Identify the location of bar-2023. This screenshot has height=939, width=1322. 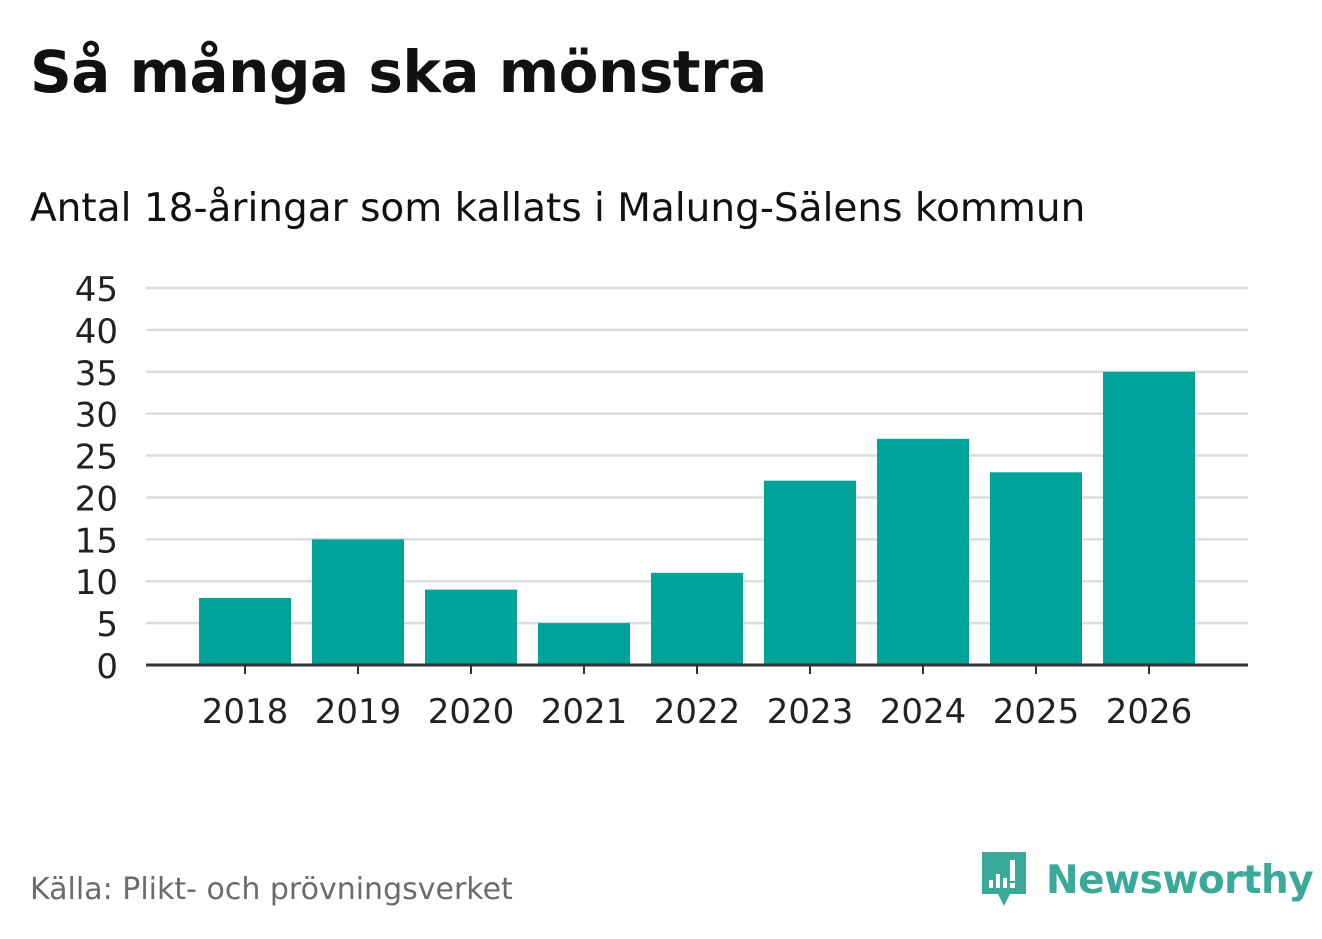
(810, 572).